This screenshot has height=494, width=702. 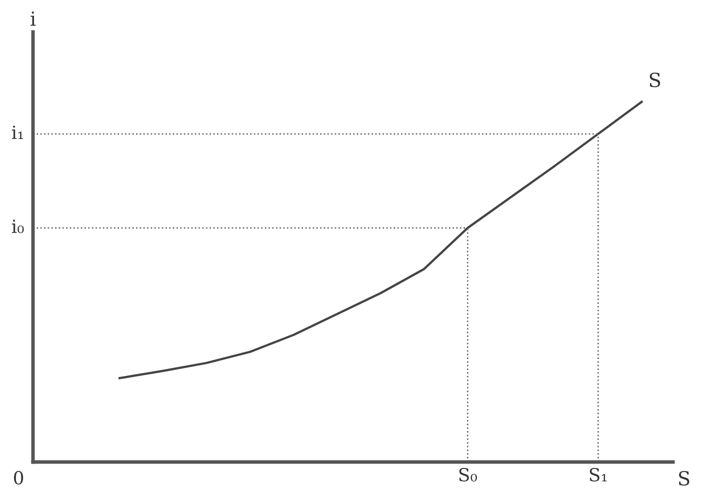 I want to click on x-axis-title: S, so click(x=684, y=478).